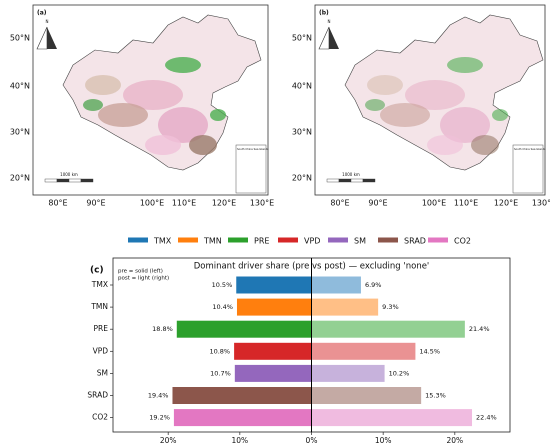 Image resolution: width=550 pixels, height=447 pixels. Describe the element at coordinates (212, 241) in the screenshot. I see `legend-label: TMN` at that location.